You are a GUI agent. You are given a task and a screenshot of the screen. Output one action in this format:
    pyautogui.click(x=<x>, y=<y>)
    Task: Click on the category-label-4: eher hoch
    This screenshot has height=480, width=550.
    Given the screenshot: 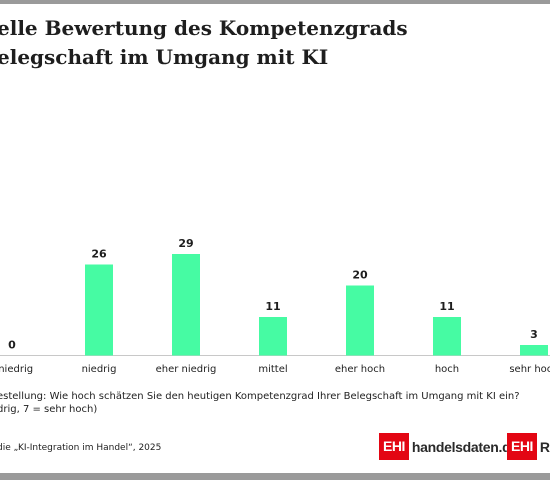 What is the action you would take?
    pyautogui.click(x=360, y=369)
    